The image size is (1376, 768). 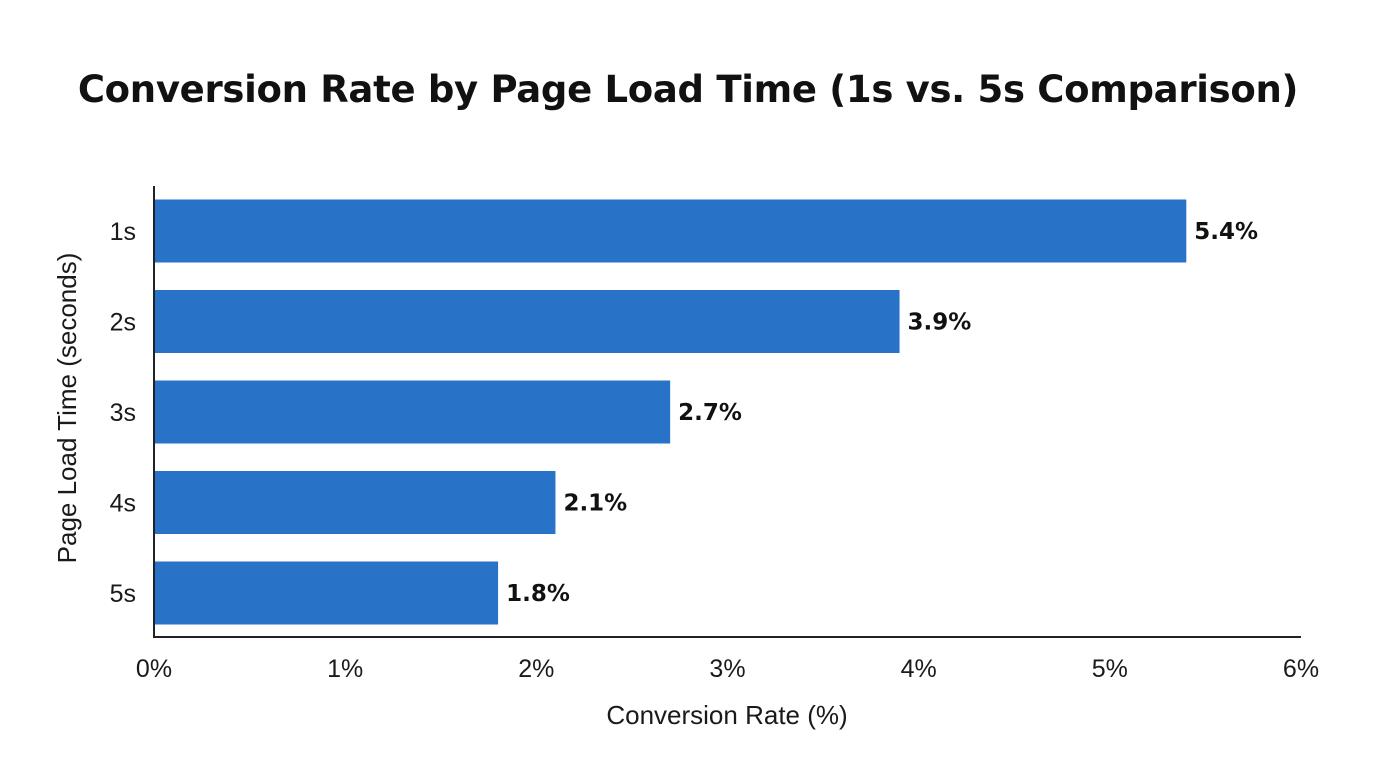 I want to click on value-label-5s: 1.8%, so click(x=538, y=594).